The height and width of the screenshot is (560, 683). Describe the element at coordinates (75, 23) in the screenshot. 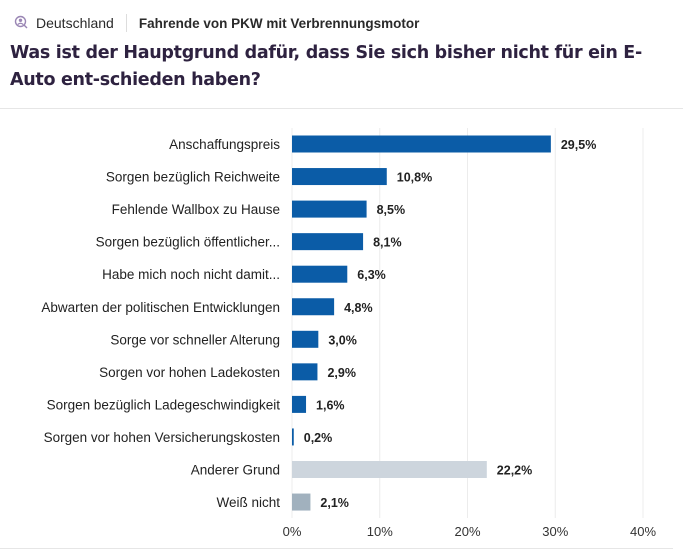

I see `country-label: Deutschland` at that location.